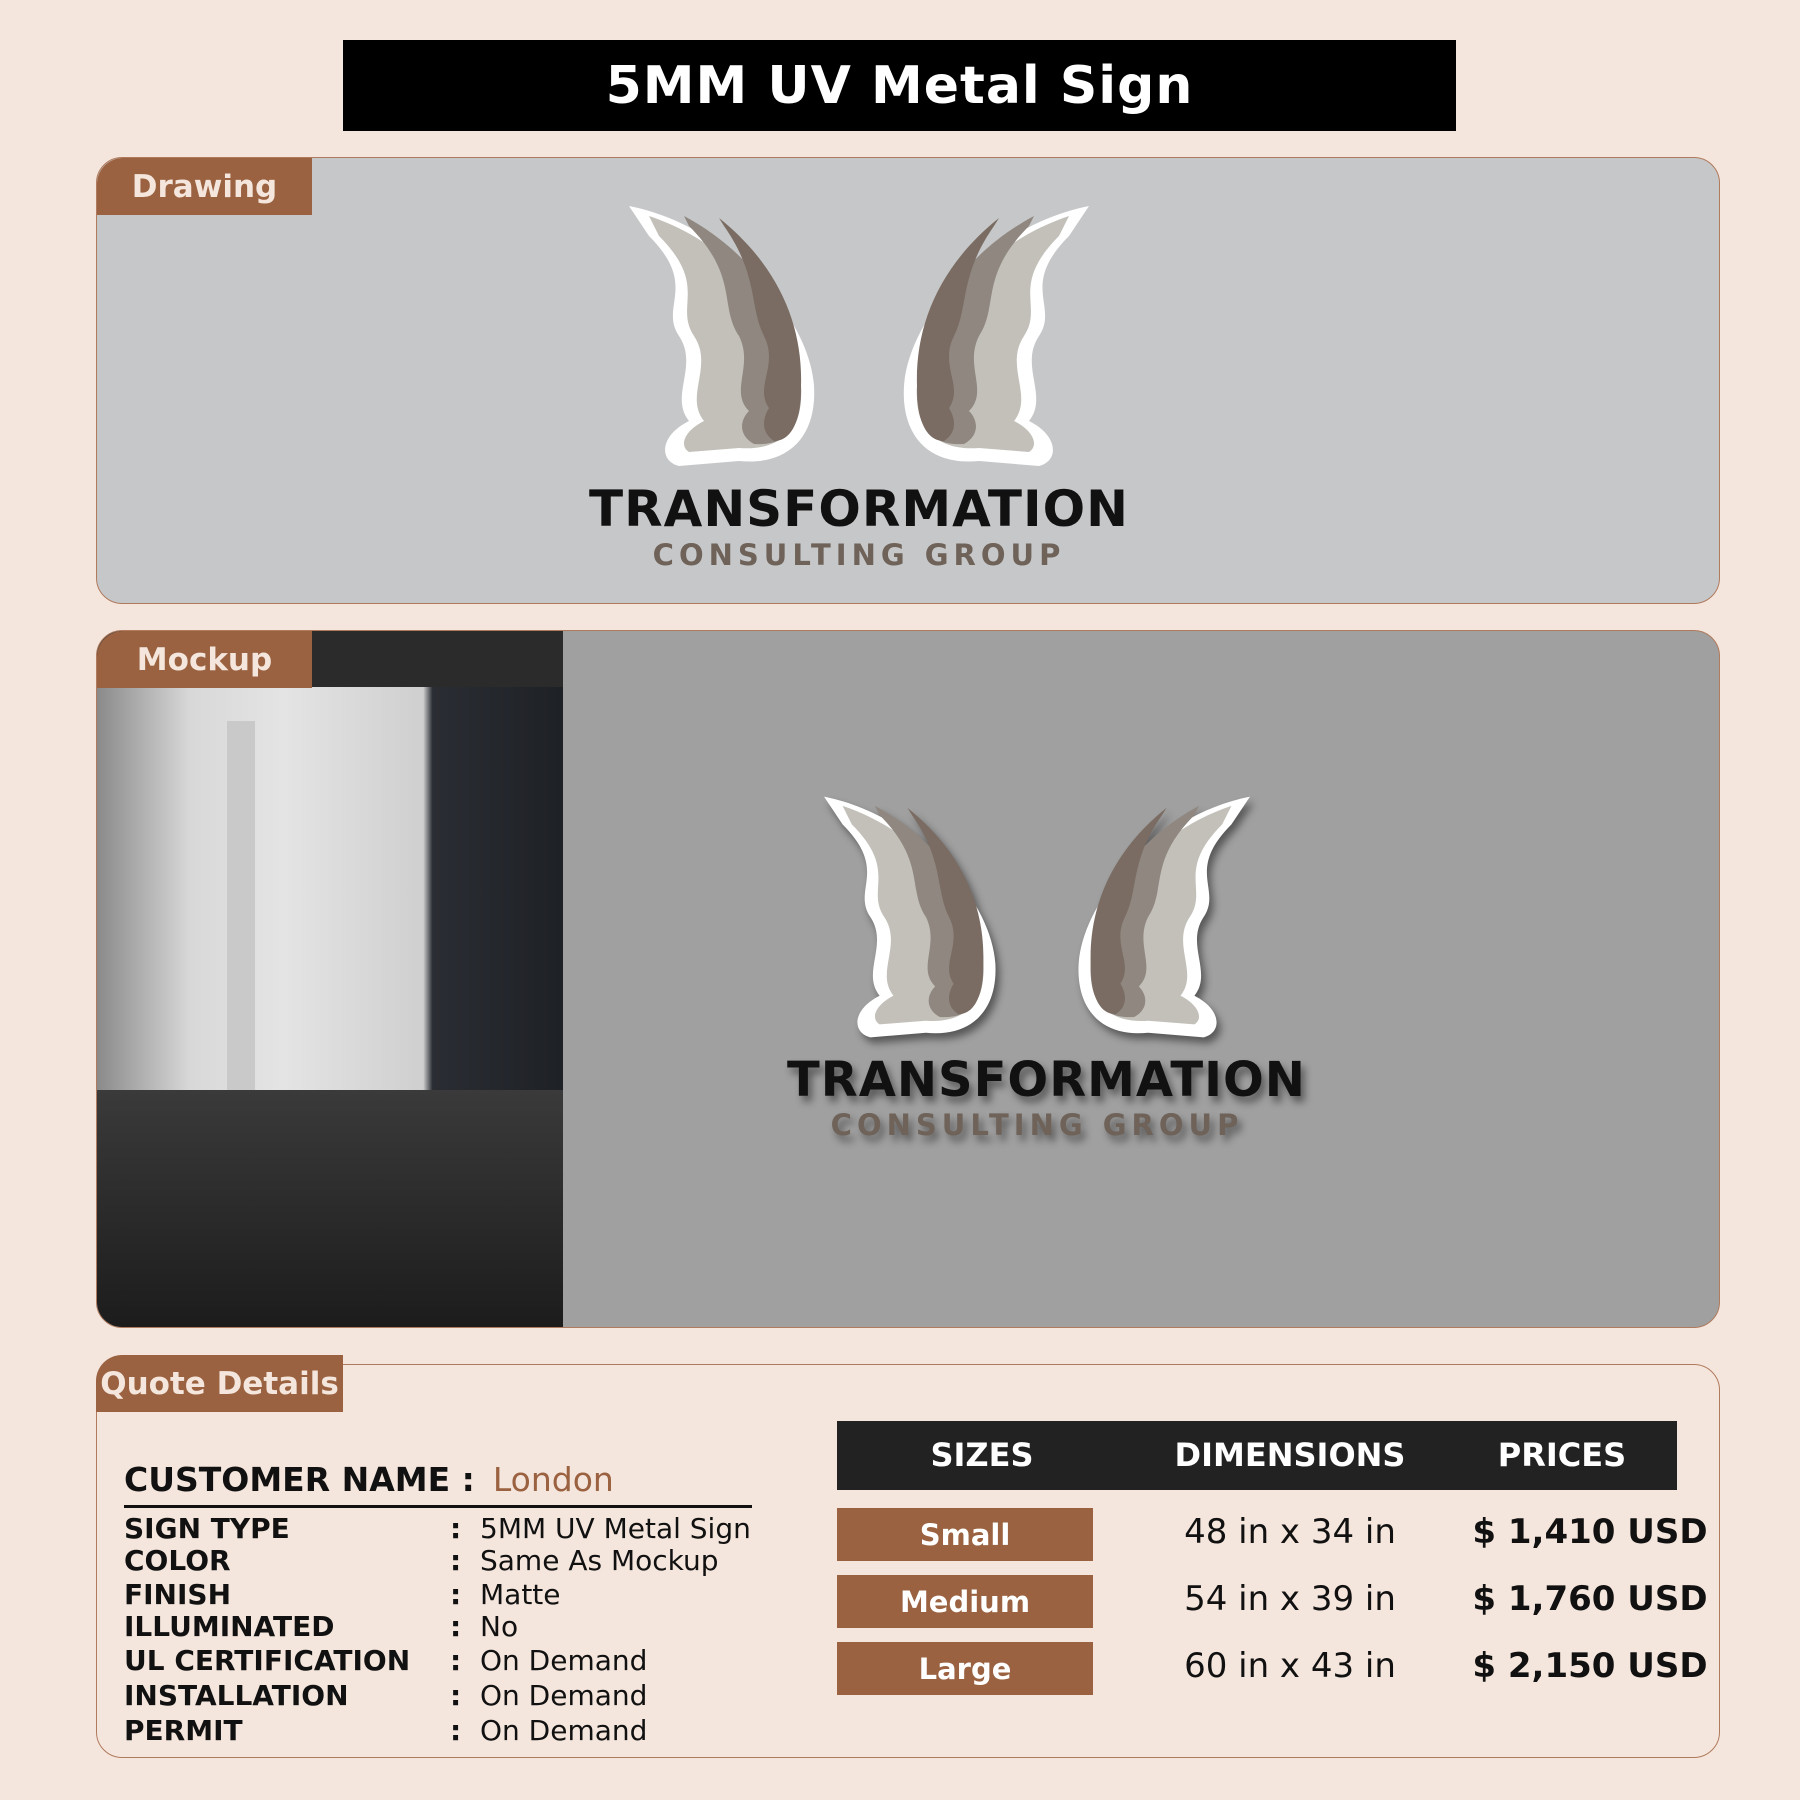 This screenshot has width=1800, height=1800. What do you see at coordinates (299, 1479) in the screenshot?
I see `customer-label: CUSTOMER NAME :` at bounding box center [299, 1479].